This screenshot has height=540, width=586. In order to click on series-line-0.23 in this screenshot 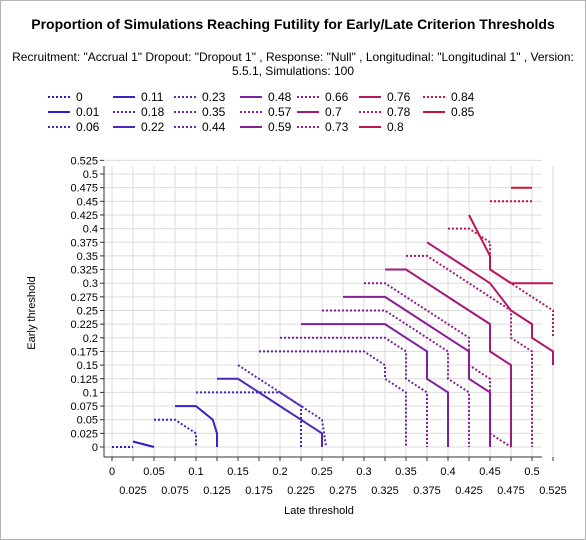, I will do `click(282, 406)`.